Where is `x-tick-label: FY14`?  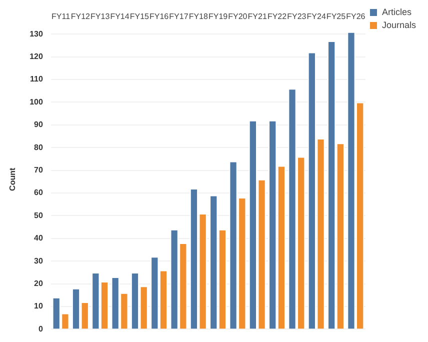 x-tick-label: FY14 is located at coordinates (120, 17).